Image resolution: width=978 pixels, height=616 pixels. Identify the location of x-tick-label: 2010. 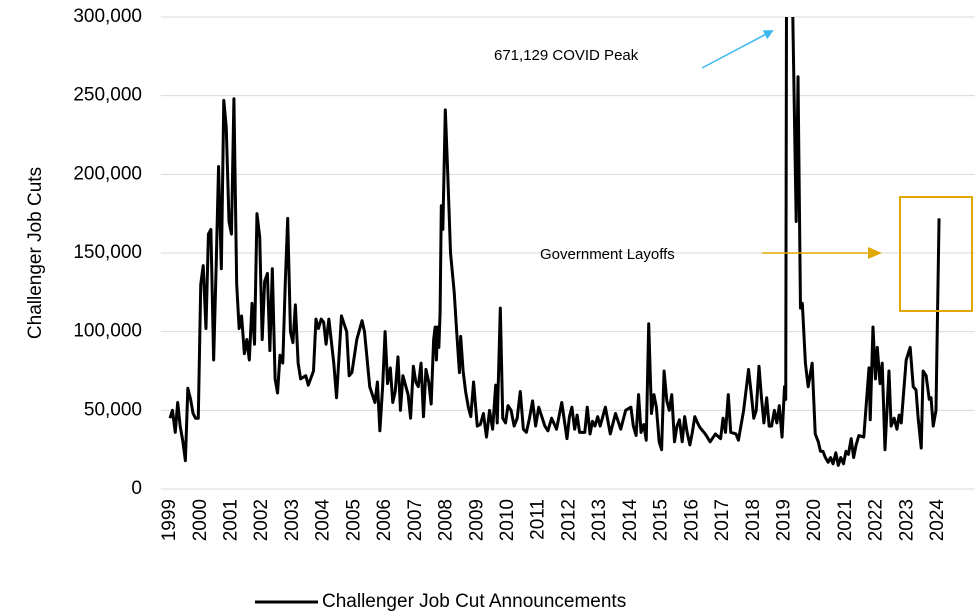
(507, 520).